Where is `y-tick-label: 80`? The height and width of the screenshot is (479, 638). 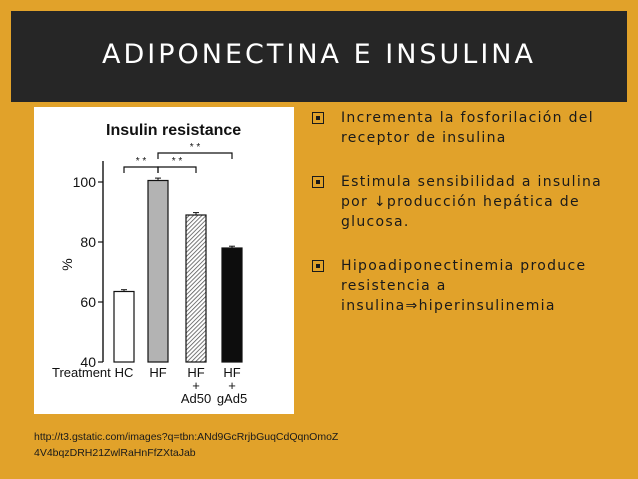
y-tick-label: 80 is located at coordinates (88, 242).